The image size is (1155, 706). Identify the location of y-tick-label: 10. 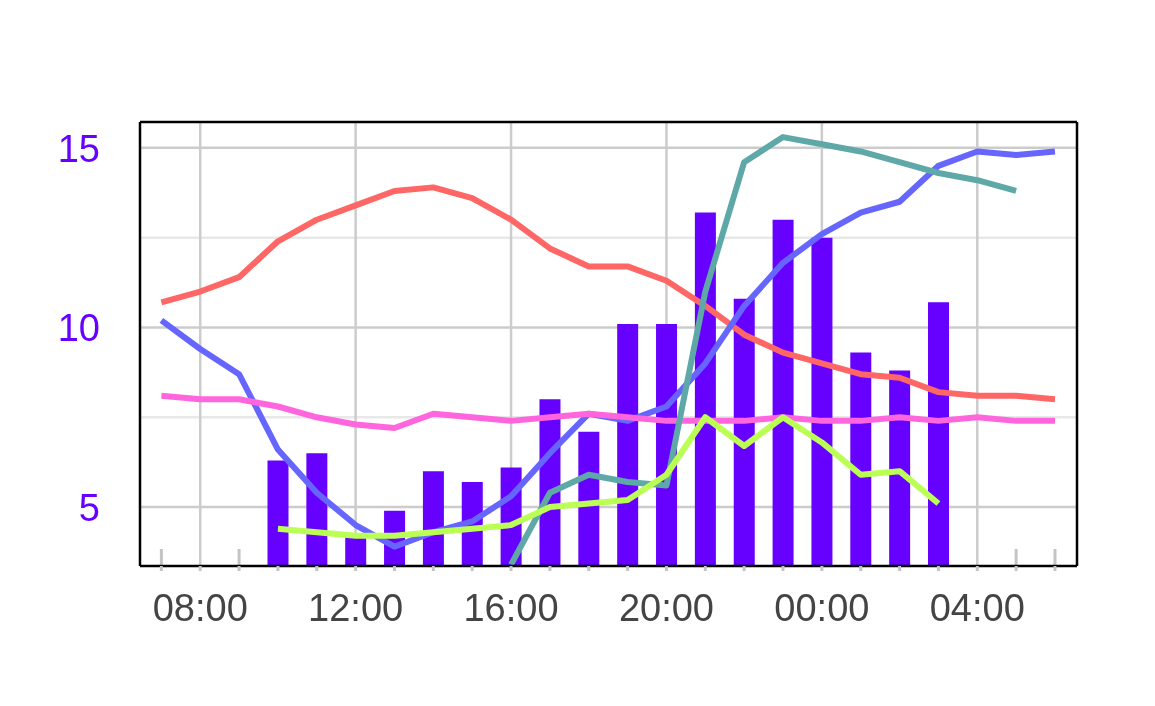
(78, 328).